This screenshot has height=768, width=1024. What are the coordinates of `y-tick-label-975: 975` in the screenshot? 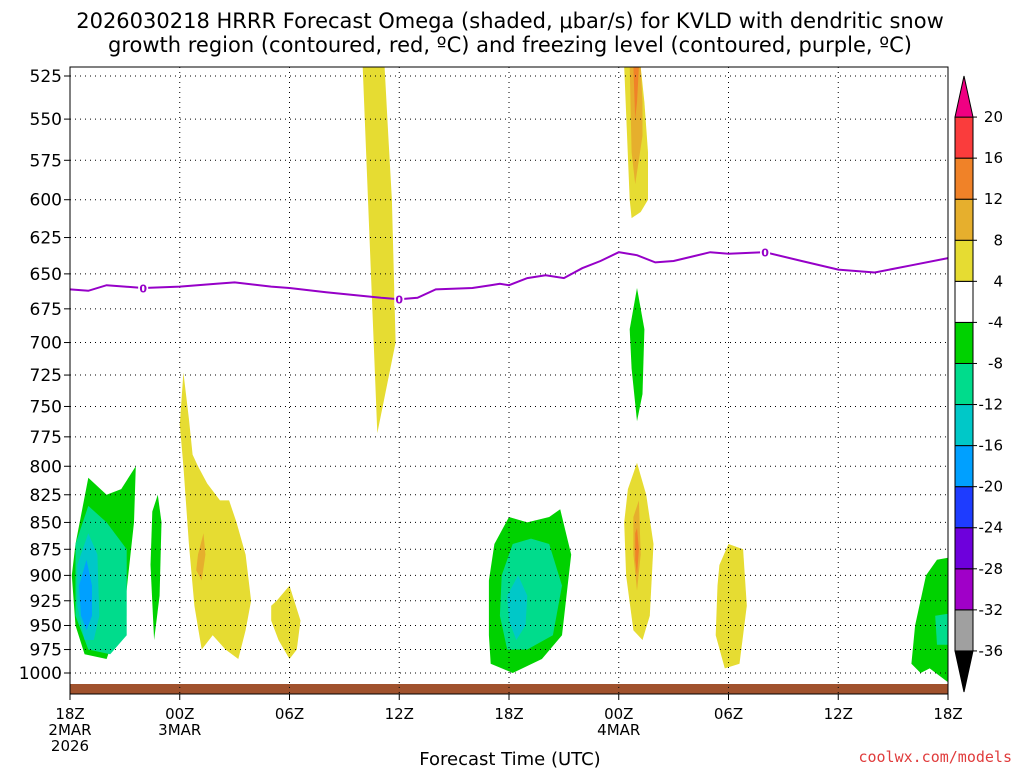 It's located at (46, 651).